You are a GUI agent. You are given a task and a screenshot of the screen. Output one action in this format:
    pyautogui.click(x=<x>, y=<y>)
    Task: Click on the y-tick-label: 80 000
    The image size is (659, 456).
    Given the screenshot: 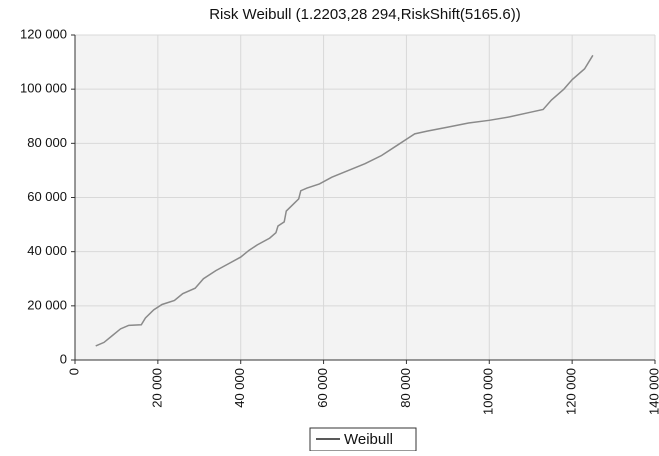 What is the action you would take?
    pyautogui.click(x=47, y=142)
    